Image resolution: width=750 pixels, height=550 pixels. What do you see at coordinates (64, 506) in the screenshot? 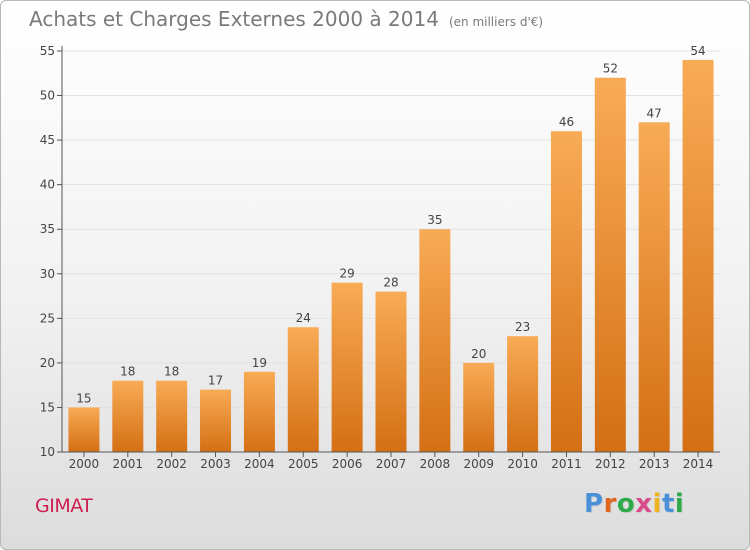
I see `place-name: GIMAT` at bounding box center [64, 506].